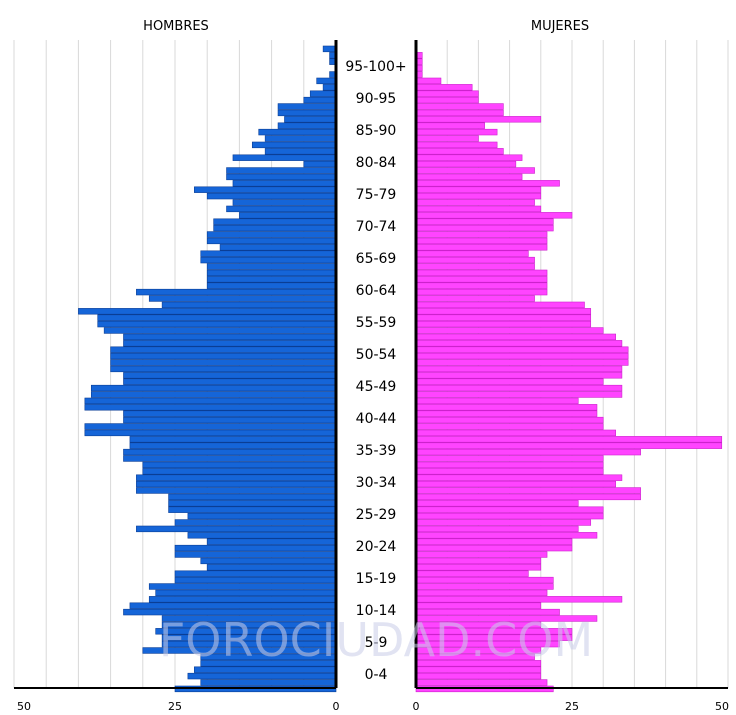 The image size is (736, 715). I want to click on age-group-label: 95-100+, so click(375, 67).